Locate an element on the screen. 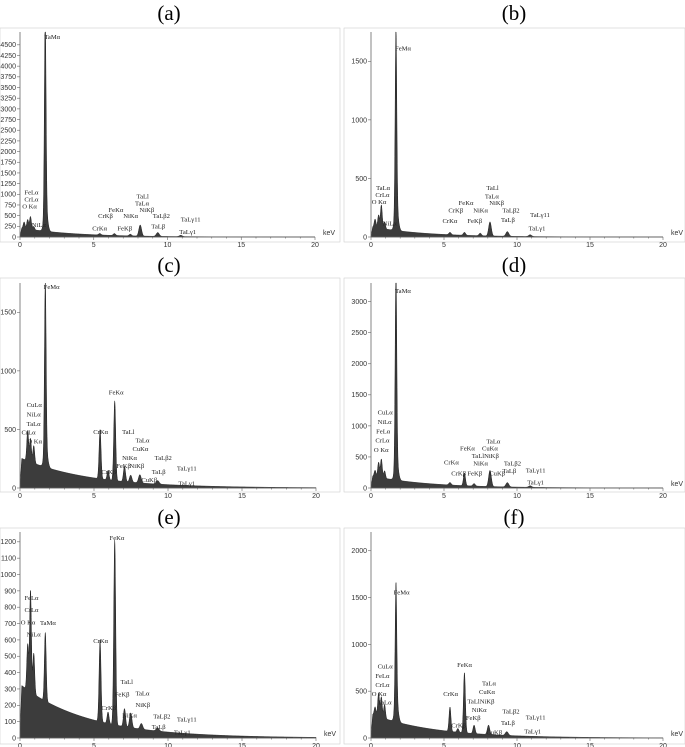 This screenshot has width=685, height=747. y-tick-label: 250 is located at coordinates (10, 227).